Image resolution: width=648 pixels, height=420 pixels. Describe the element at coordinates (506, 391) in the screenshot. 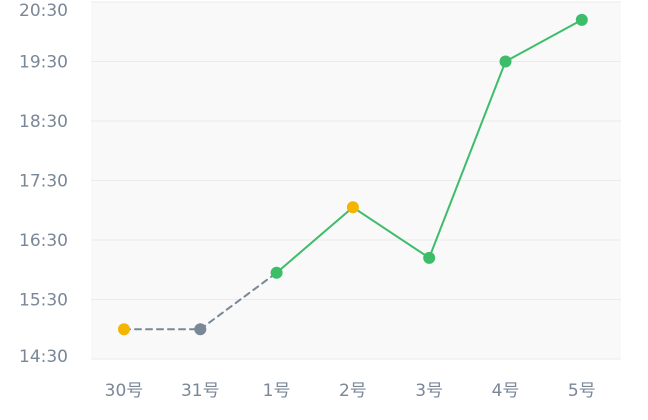

I see `x-tick-label: 4号` at that location.